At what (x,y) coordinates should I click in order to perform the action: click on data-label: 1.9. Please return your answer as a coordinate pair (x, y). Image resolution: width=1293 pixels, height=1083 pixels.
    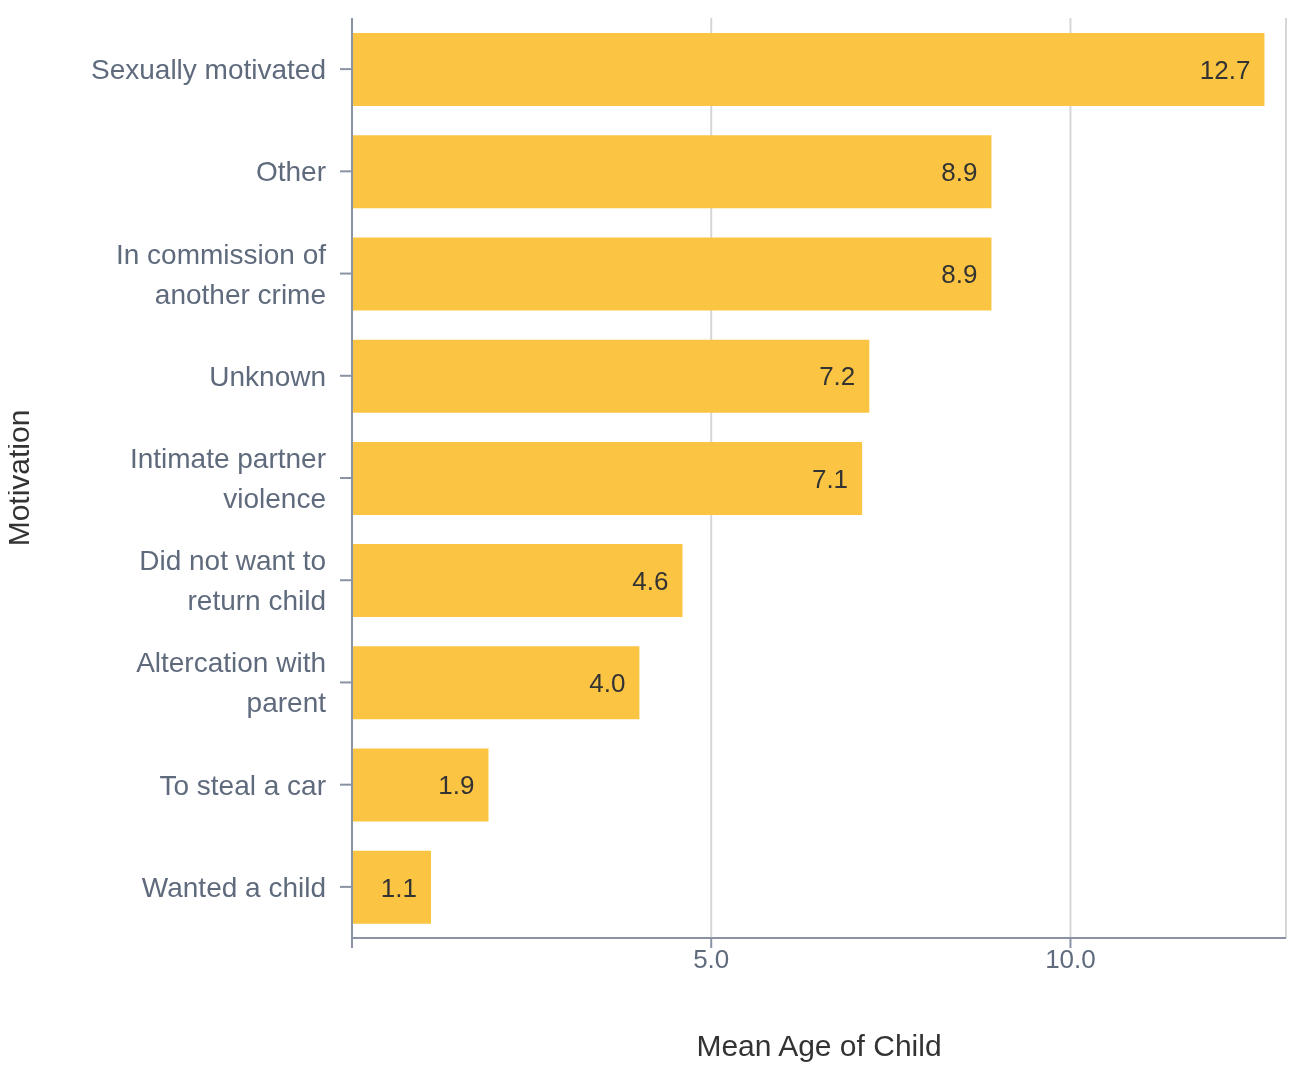
    Looking at the image, I should click on (456, 785).